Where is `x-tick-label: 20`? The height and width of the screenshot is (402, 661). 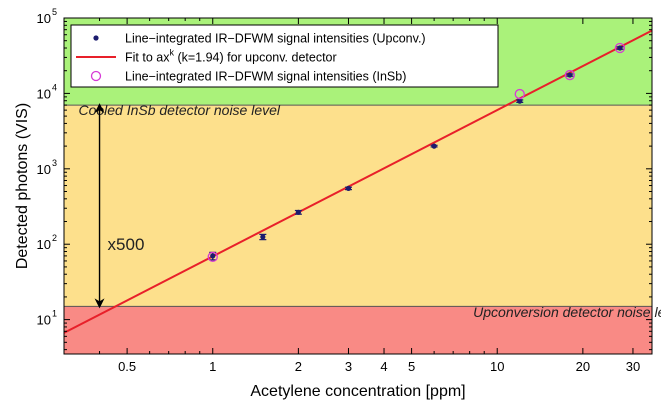
x-tick-label: 20 is located at coordinates (583, 366).